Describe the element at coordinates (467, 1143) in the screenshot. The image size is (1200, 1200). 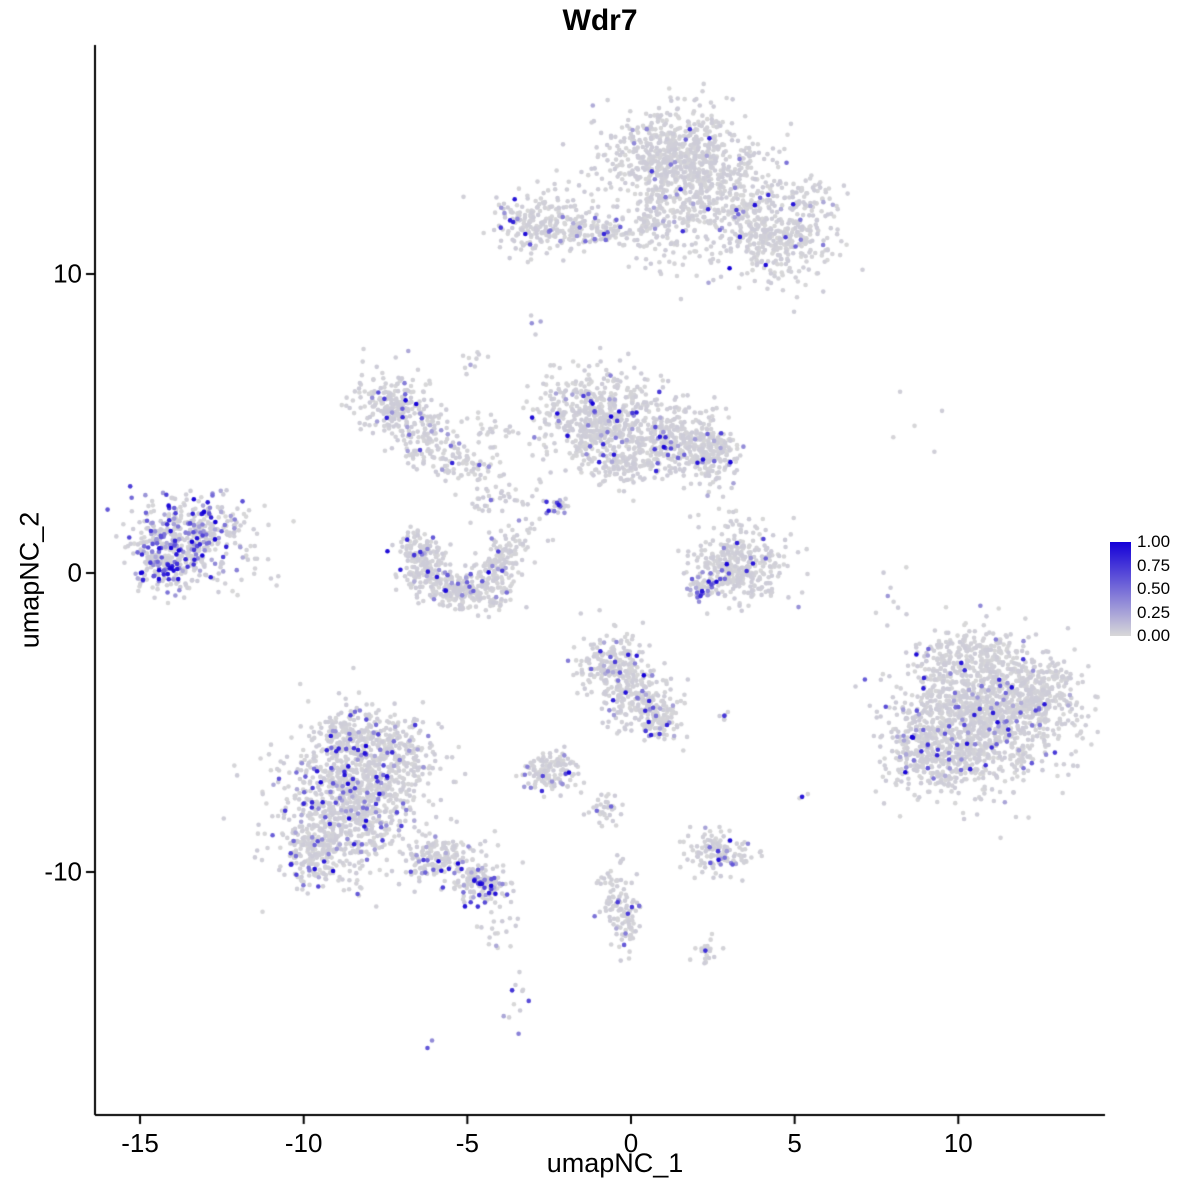
I see `x-tick-label: -5` at that location.